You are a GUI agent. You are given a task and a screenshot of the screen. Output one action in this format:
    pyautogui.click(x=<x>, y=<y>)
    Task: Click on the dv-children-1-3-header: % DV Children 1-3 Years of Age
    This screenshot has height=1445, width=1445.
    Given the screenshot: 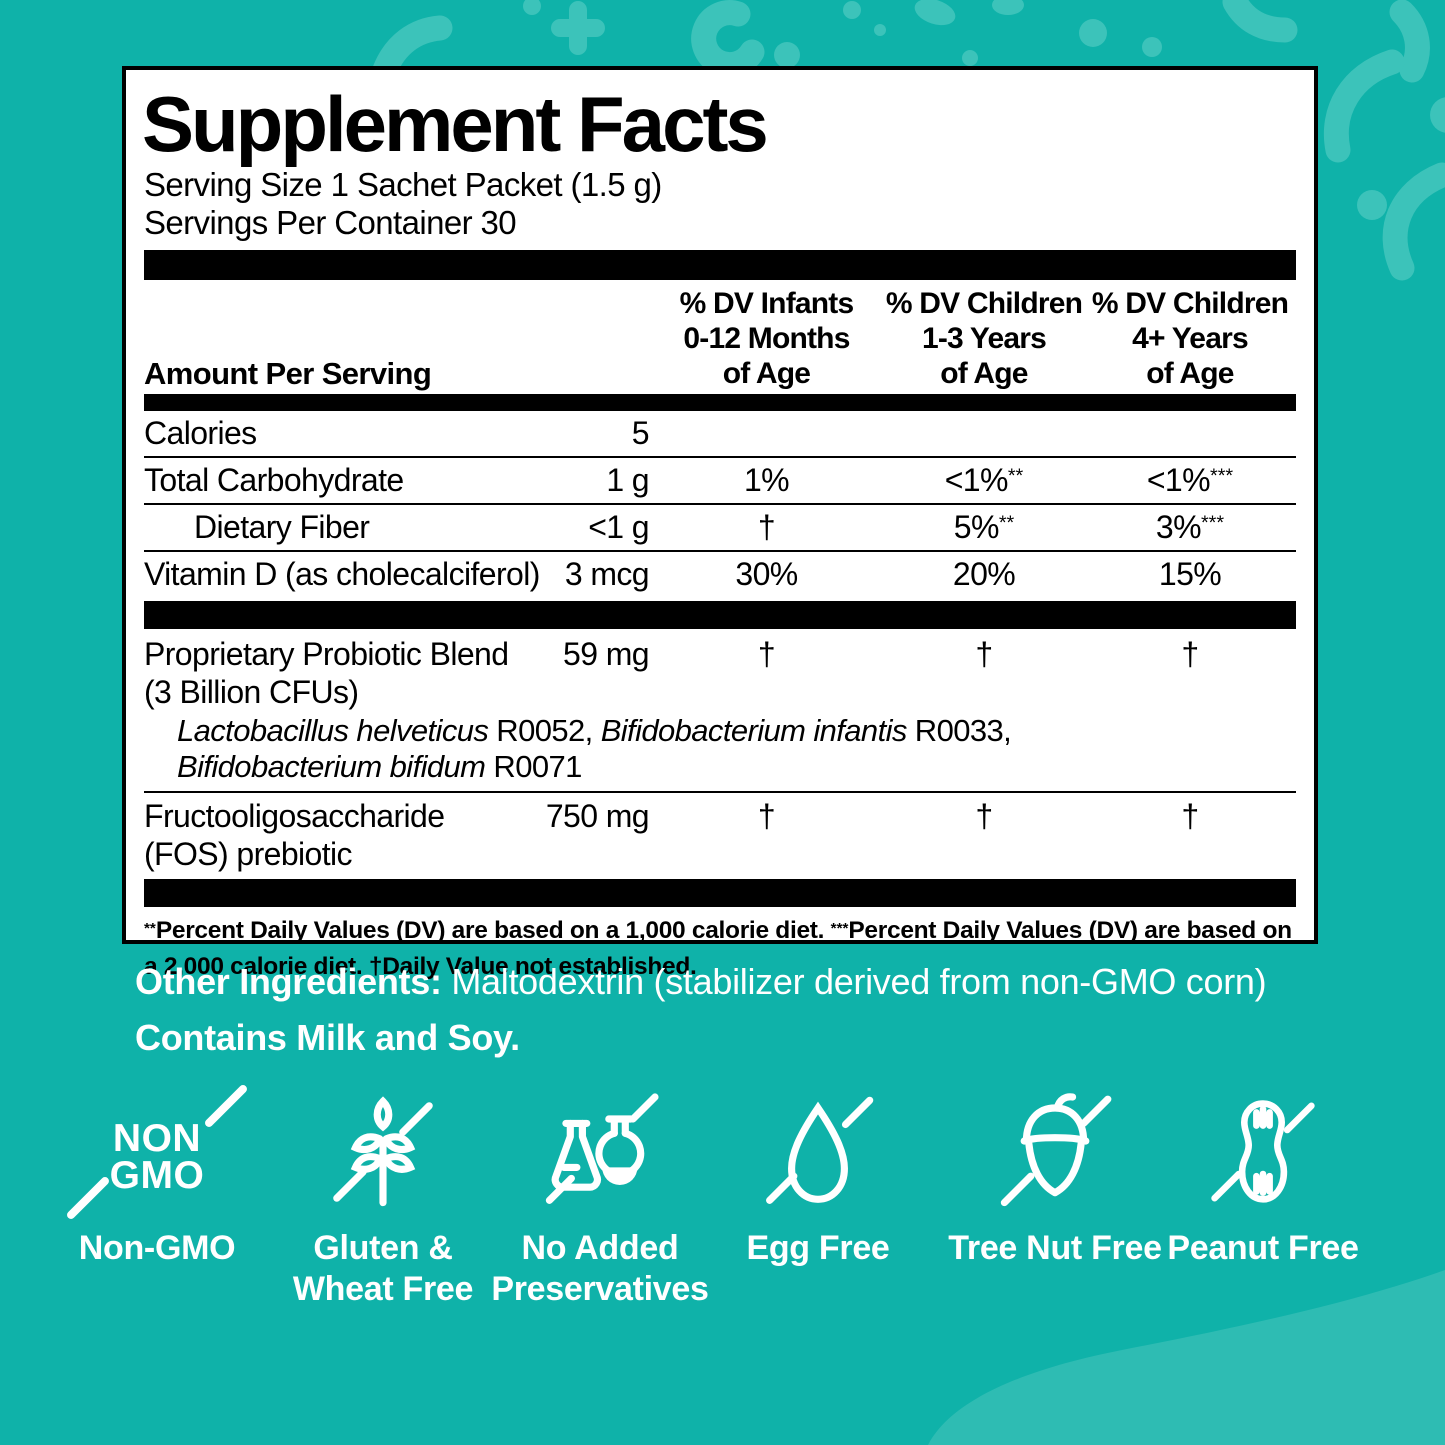 What is the action you would take?
    pyautogui.click(x=984, y=338)
    